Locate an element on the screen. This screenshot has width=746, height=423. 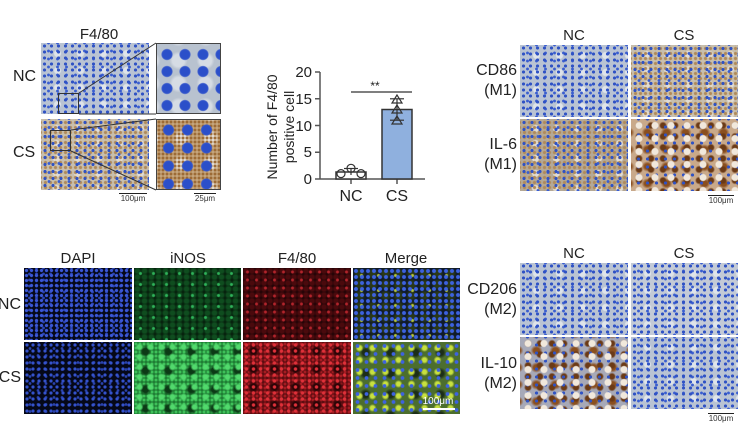
cd86-label: CD86 is located at coordinates (496, 70).